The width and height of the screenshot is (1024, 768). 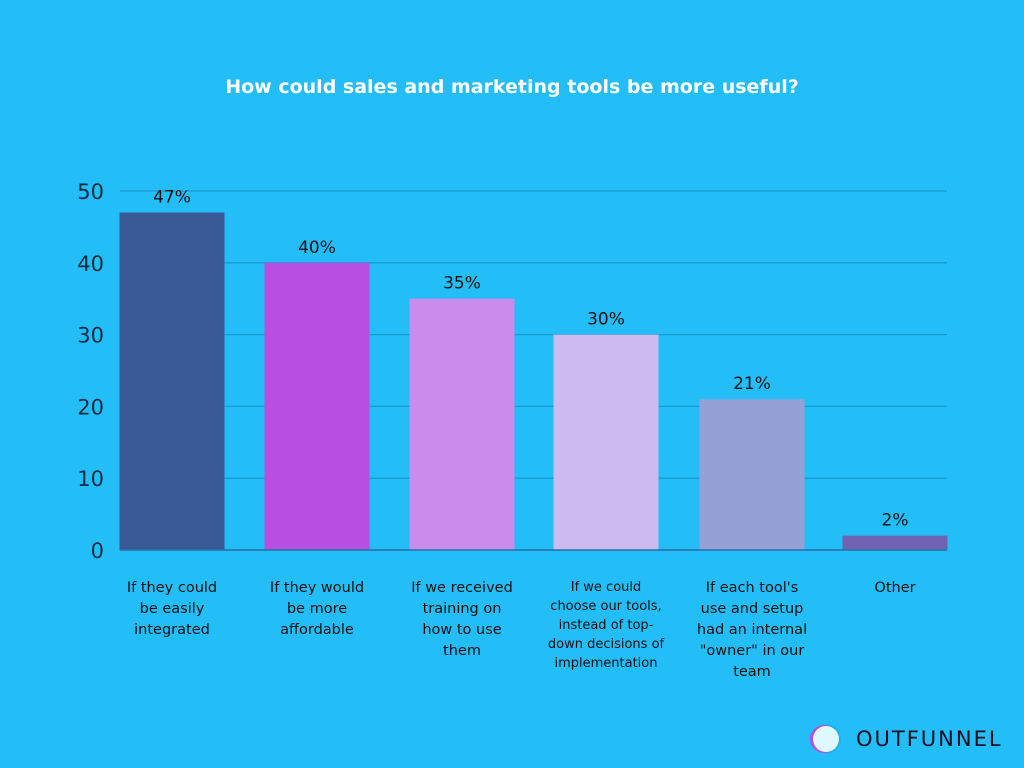 I want to click on y-tick-label: 50, so click(x=90, y=192).